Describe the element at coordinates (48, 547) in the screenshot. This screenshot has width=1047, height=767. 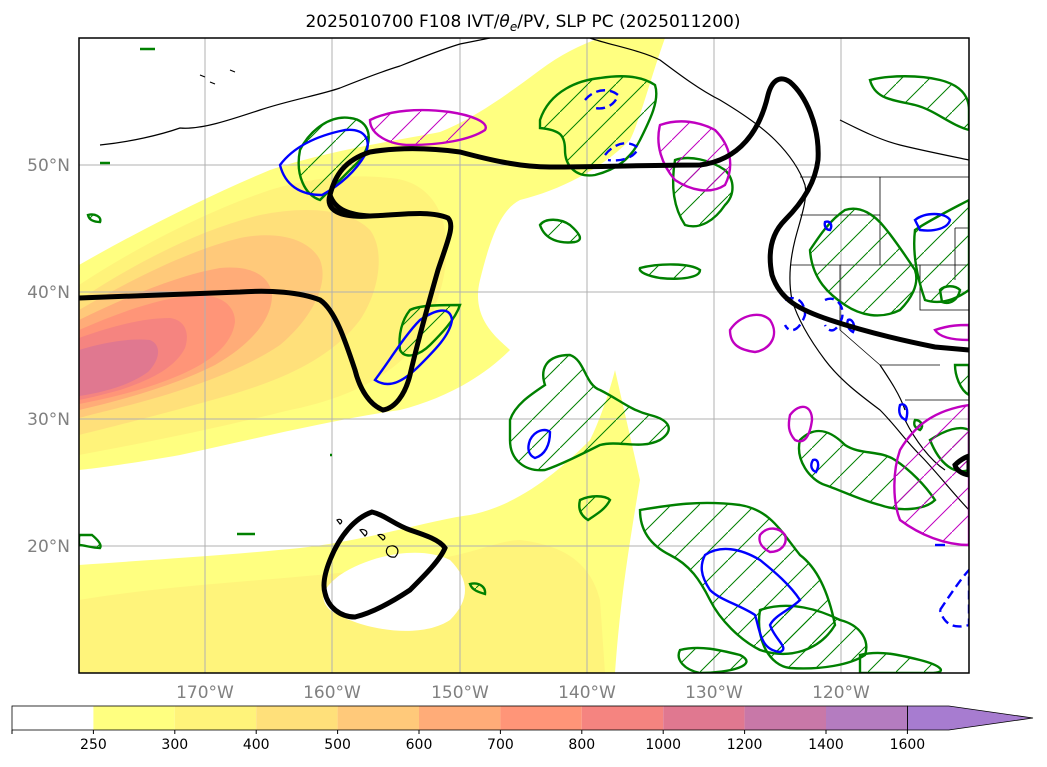
I see `lat-label: 20°N` at that location.